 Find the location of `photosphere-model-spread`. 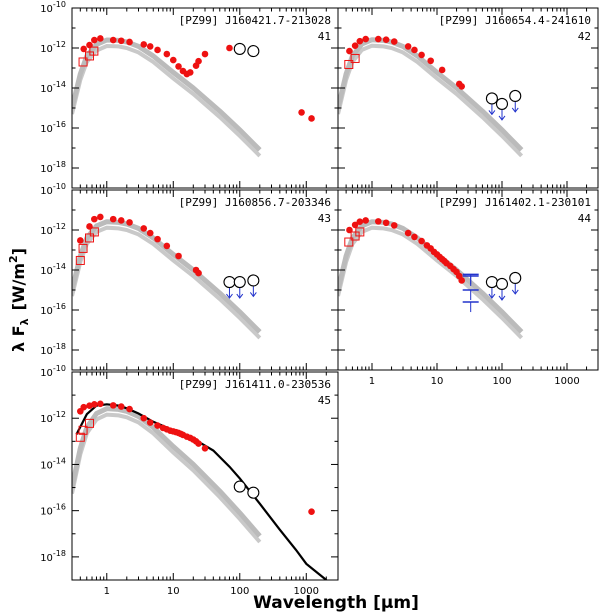

photosphere-model-spread is located at coordinates (167, 478).